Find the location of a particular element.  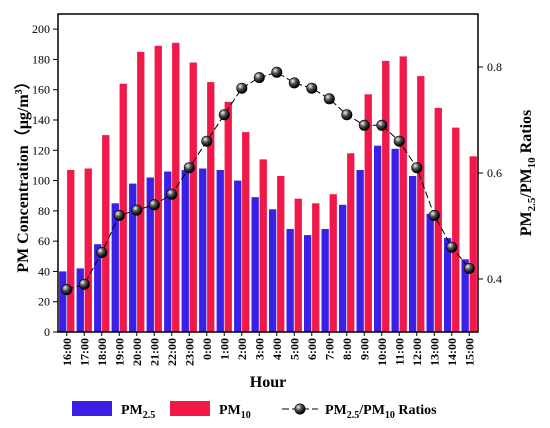

y-tick-label: 160 is located at coordinates (41, 90).